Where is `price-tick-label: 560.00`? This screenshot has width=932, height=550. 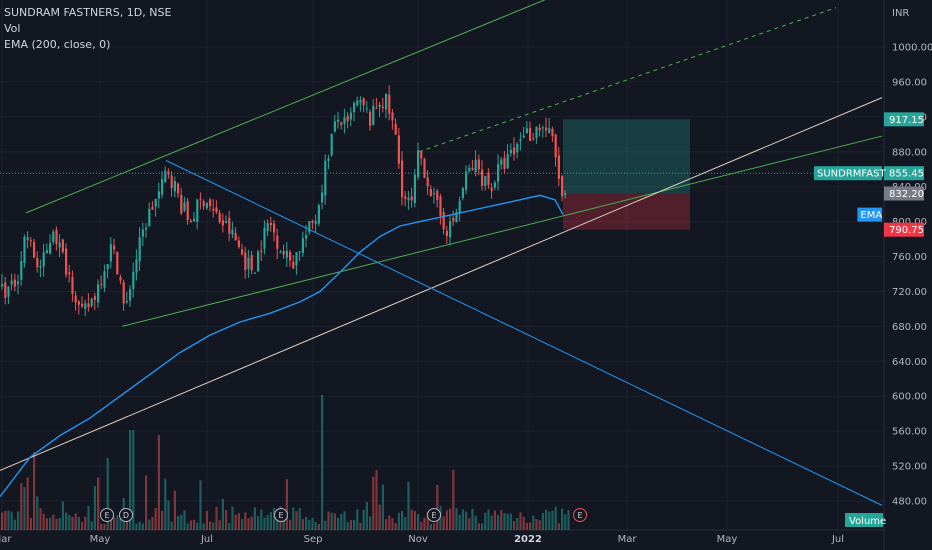 price-tick-label: 560.00 is located at coordinates (909, 432).